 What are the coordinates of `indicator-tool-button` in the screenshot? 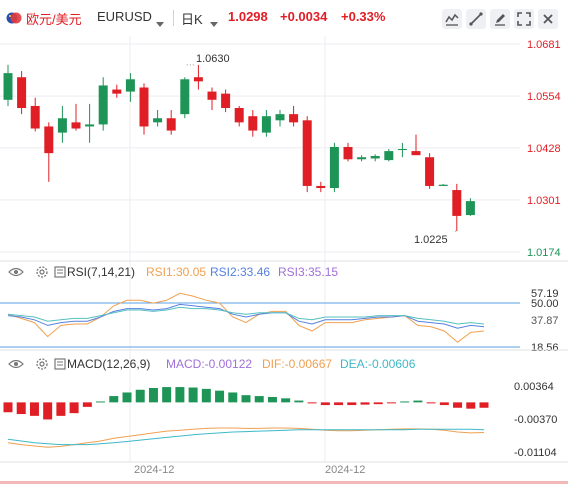 It's located at (452, 19).